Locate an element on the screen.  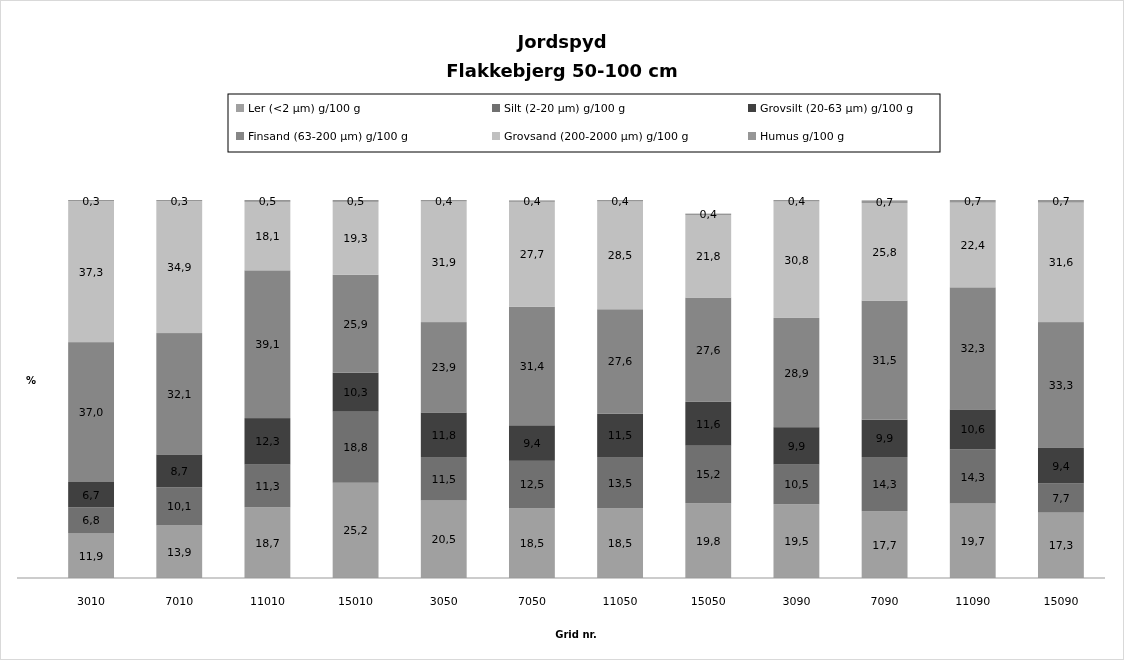
data-label: 13,5 is located at coordinates (620, 483).